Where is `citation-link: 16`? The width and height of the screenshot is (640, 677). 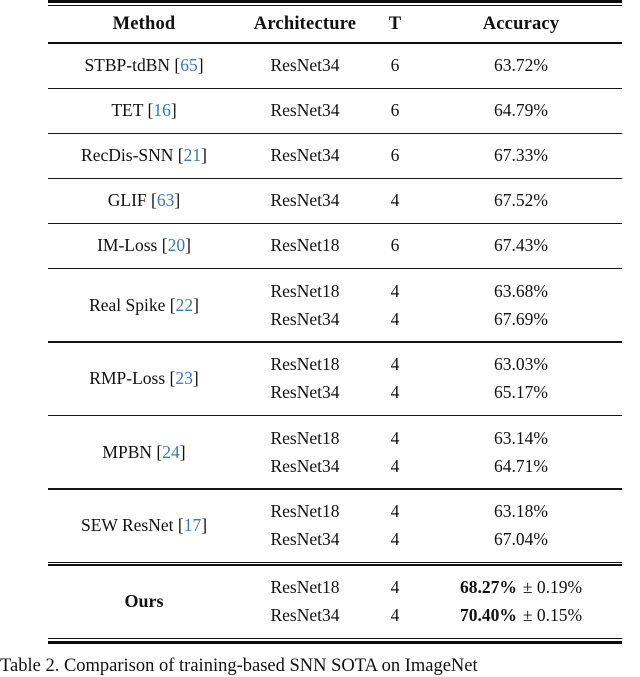 citation-link: 16 is located at coordinates (162, 110).